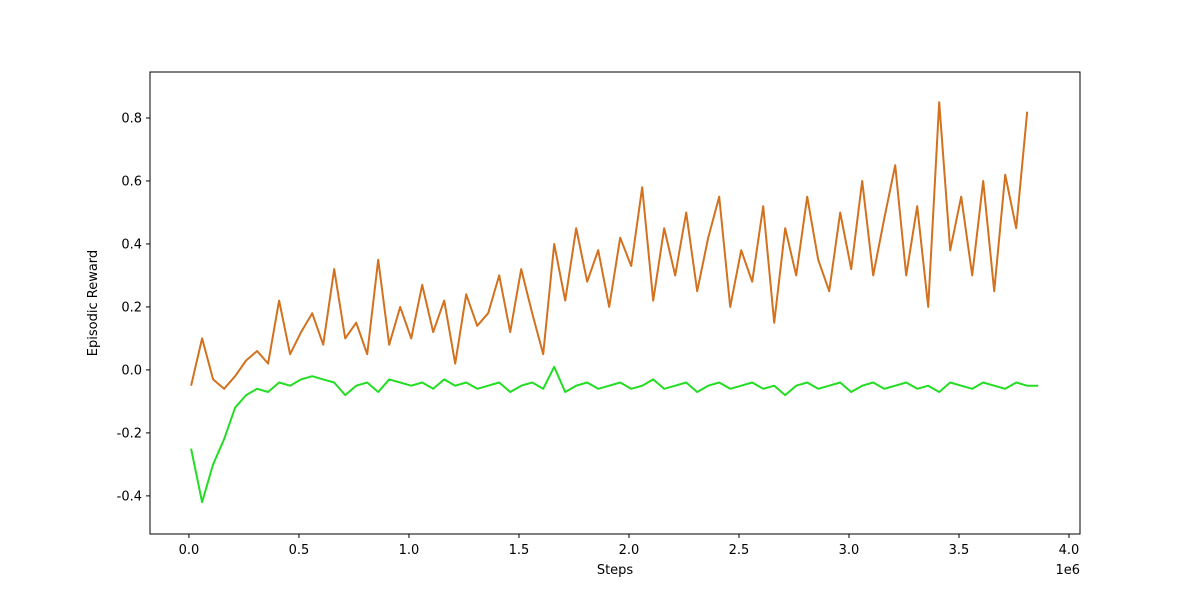  What do you see at coordinates (1067, 570) in the screenshot?
I see `x-offset-label: 1e6` at bounding box center [1067, 570].